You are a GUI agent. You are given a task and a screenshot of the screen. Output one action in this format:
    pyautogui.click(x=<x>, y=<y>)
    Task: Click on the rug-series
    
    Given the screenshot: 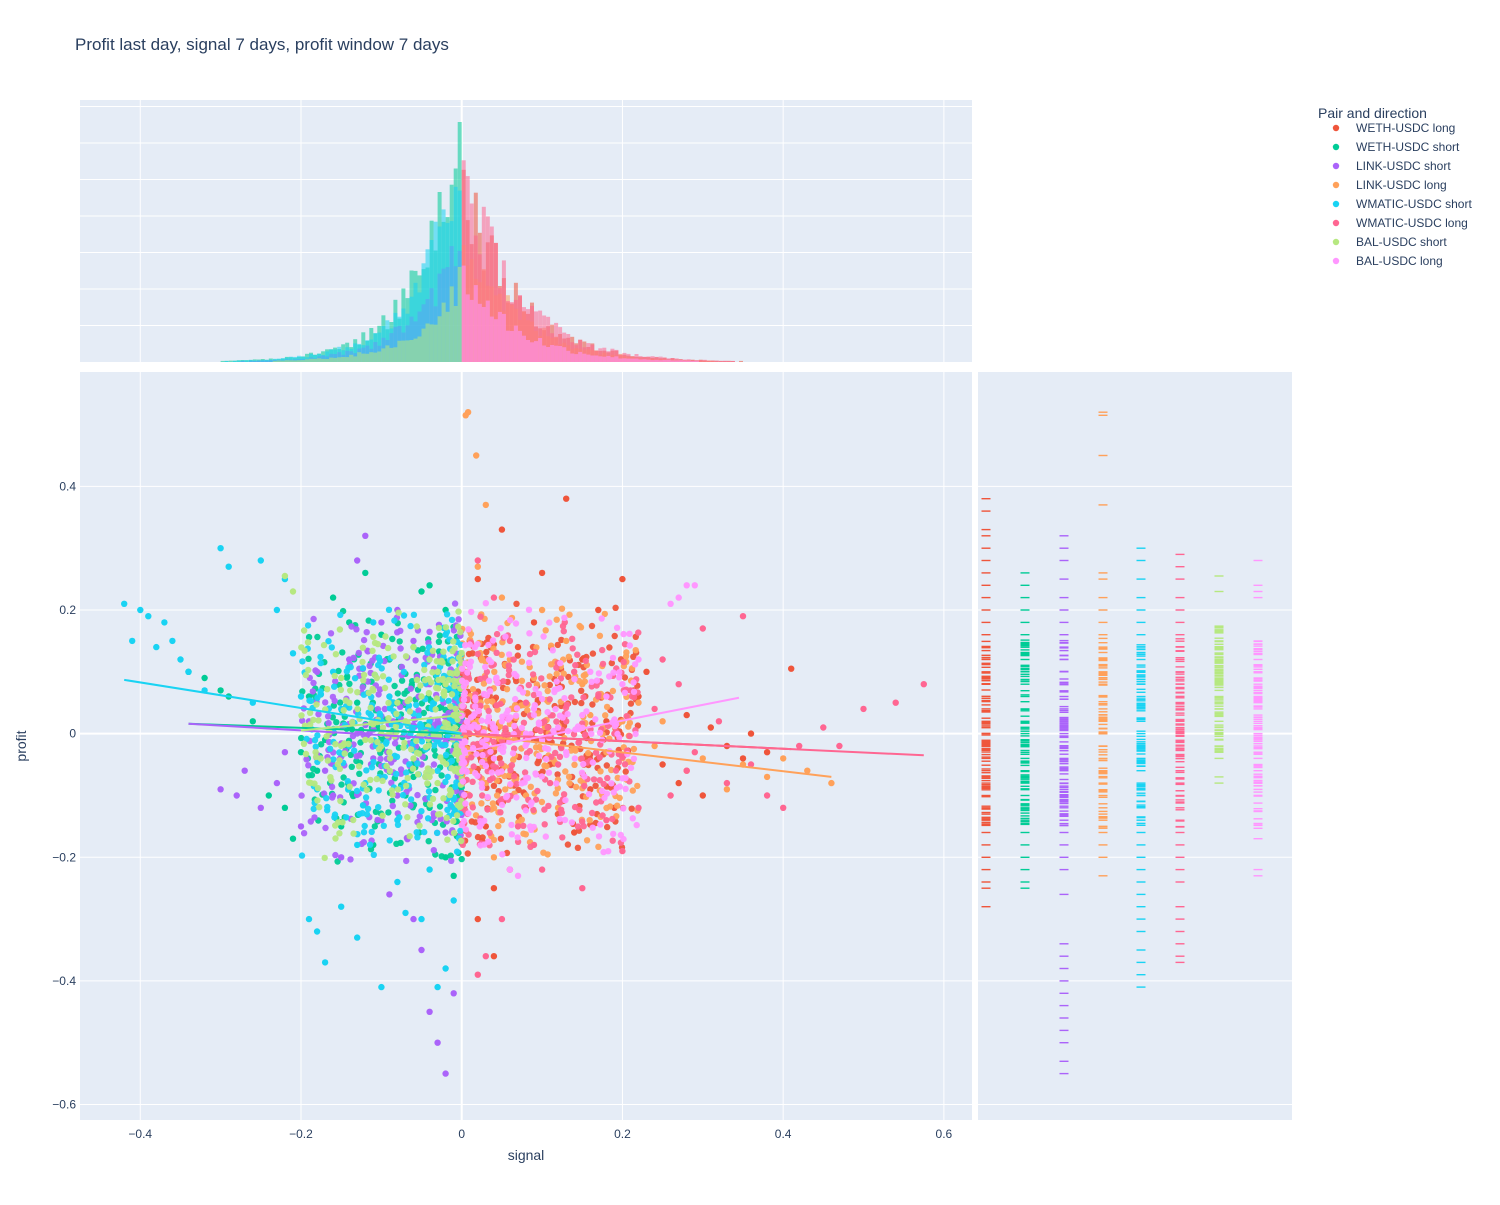 What is the action you would take?
    pyautogui.click(x=1064, y=805)
    